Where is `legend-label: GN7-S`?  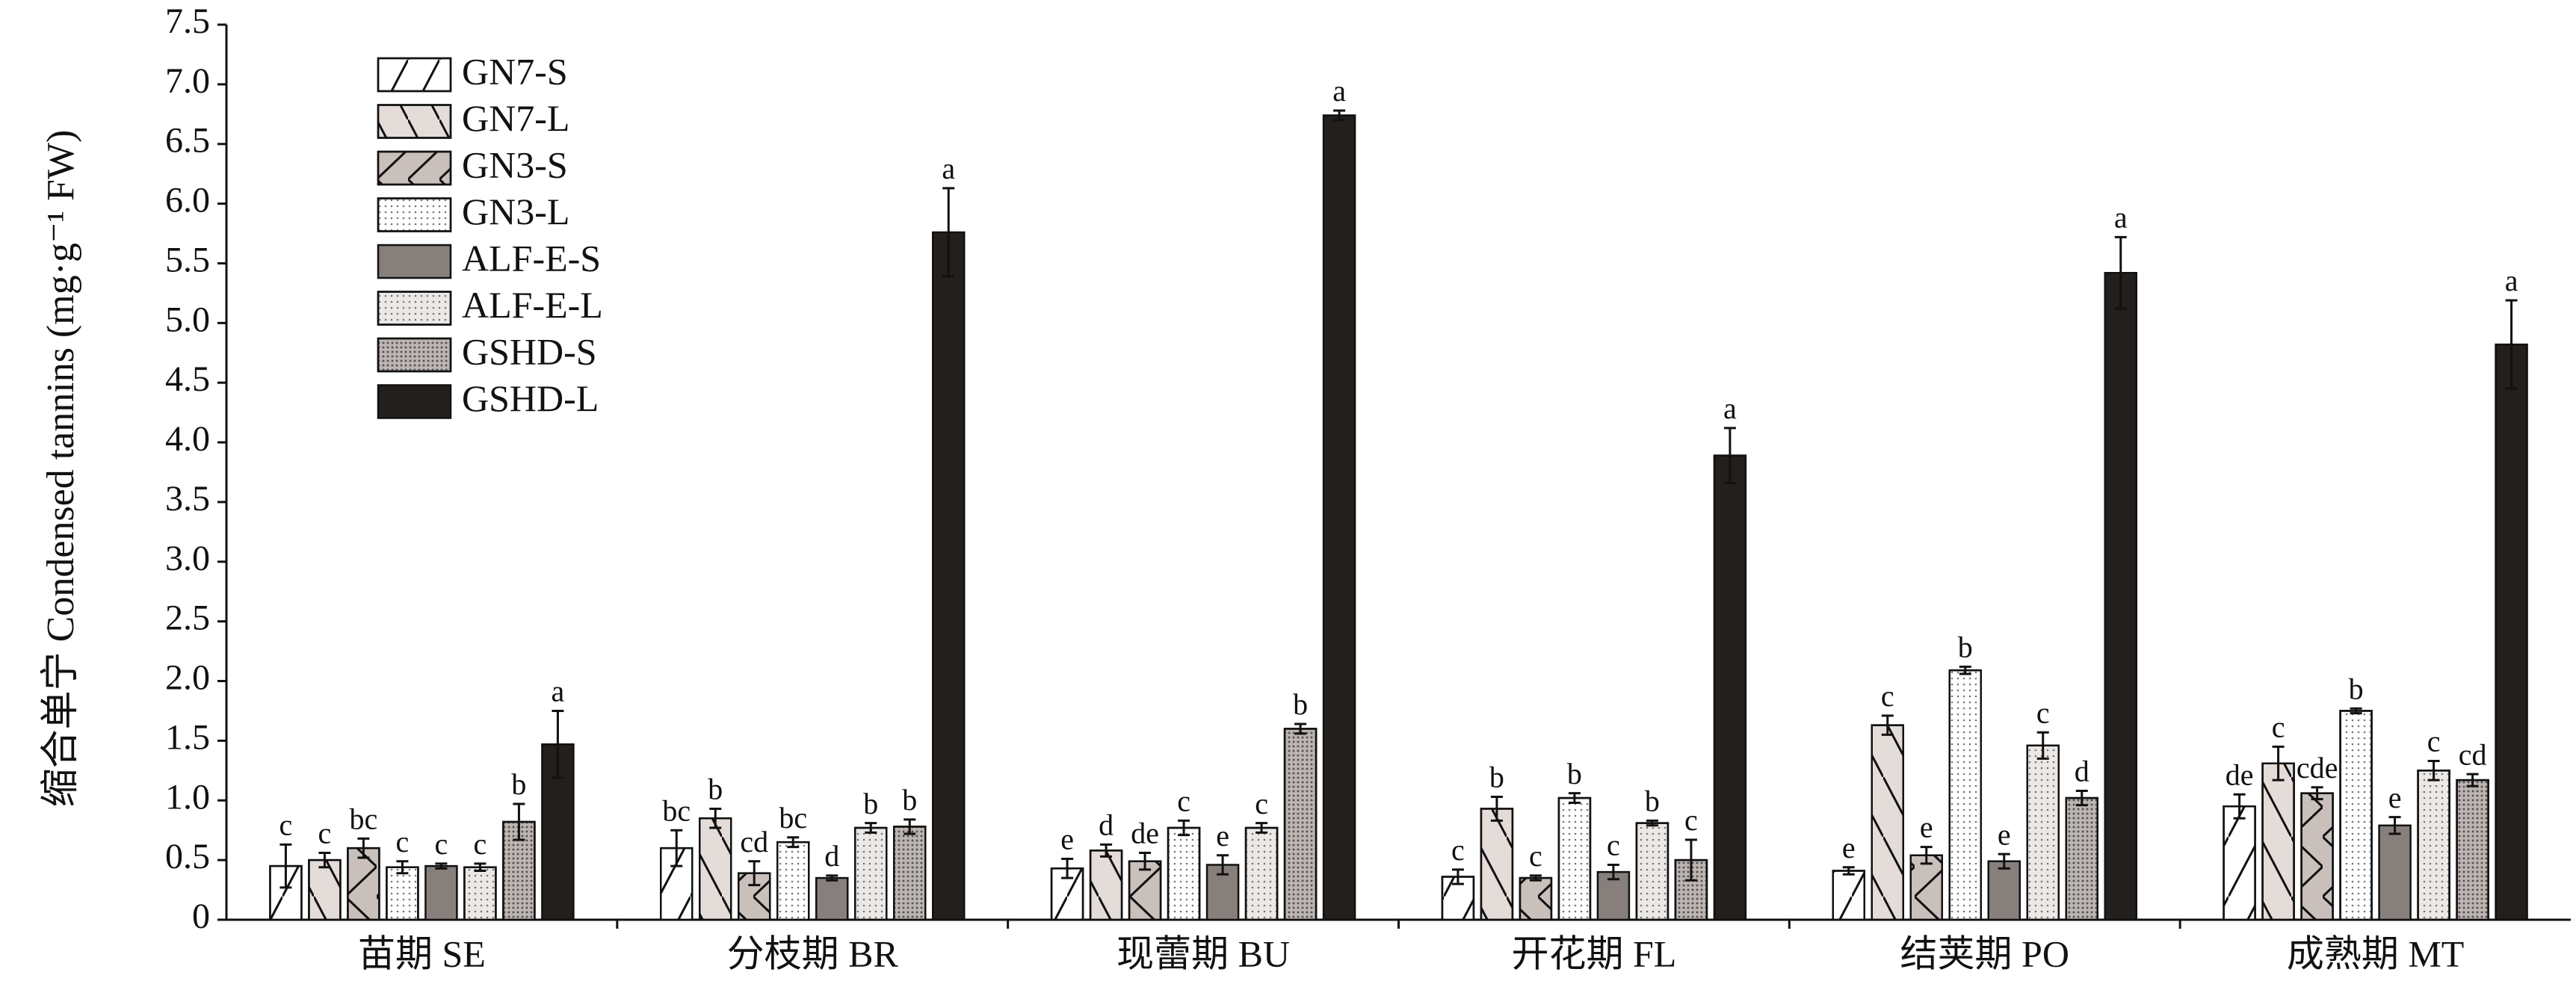 legend-label: GN7-S is located at coordinates (515, 71).